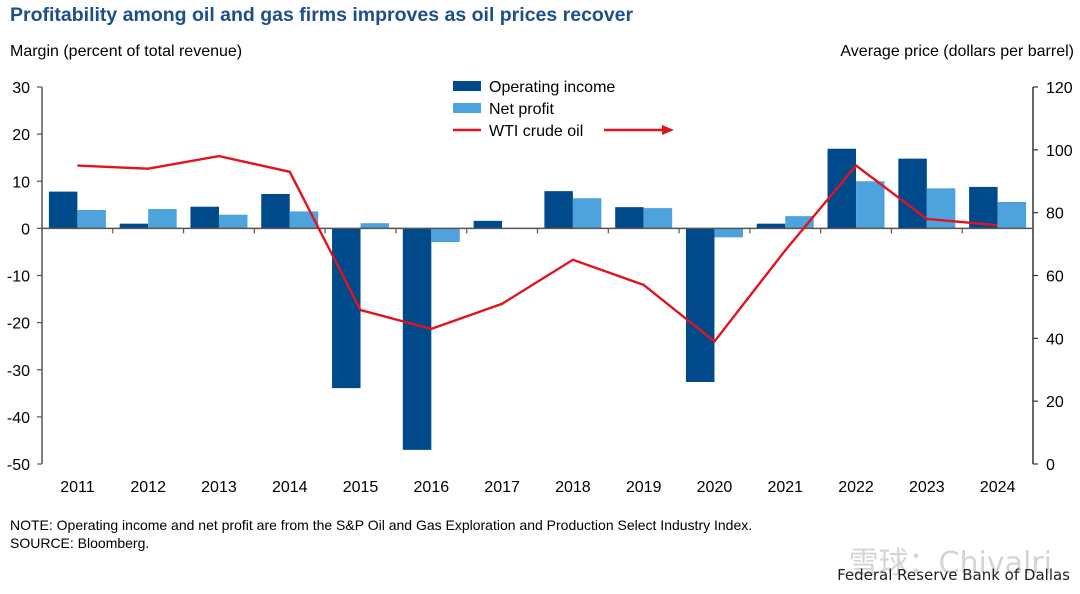  I want to click on x-tick-label-2020: 2020, so click(715, 487).